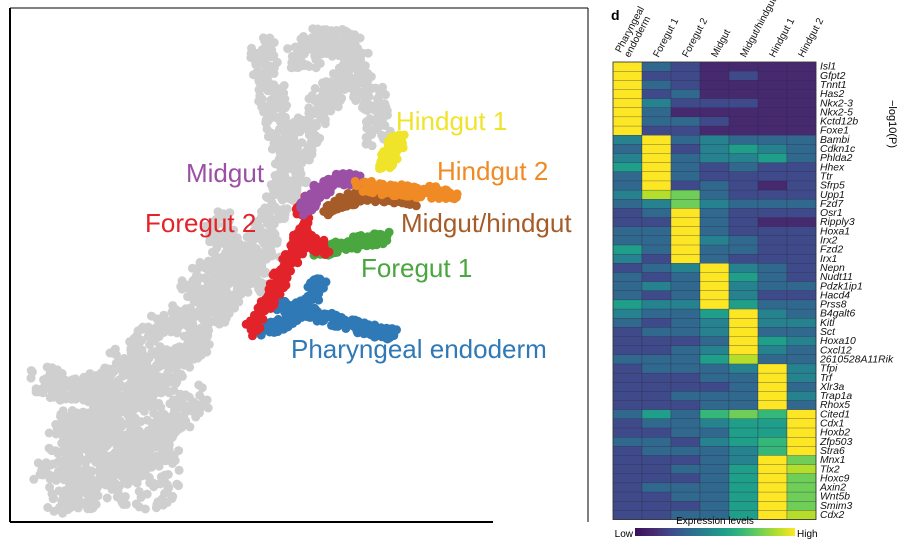  I want to click on panel-letter: d, so click(615, 15).